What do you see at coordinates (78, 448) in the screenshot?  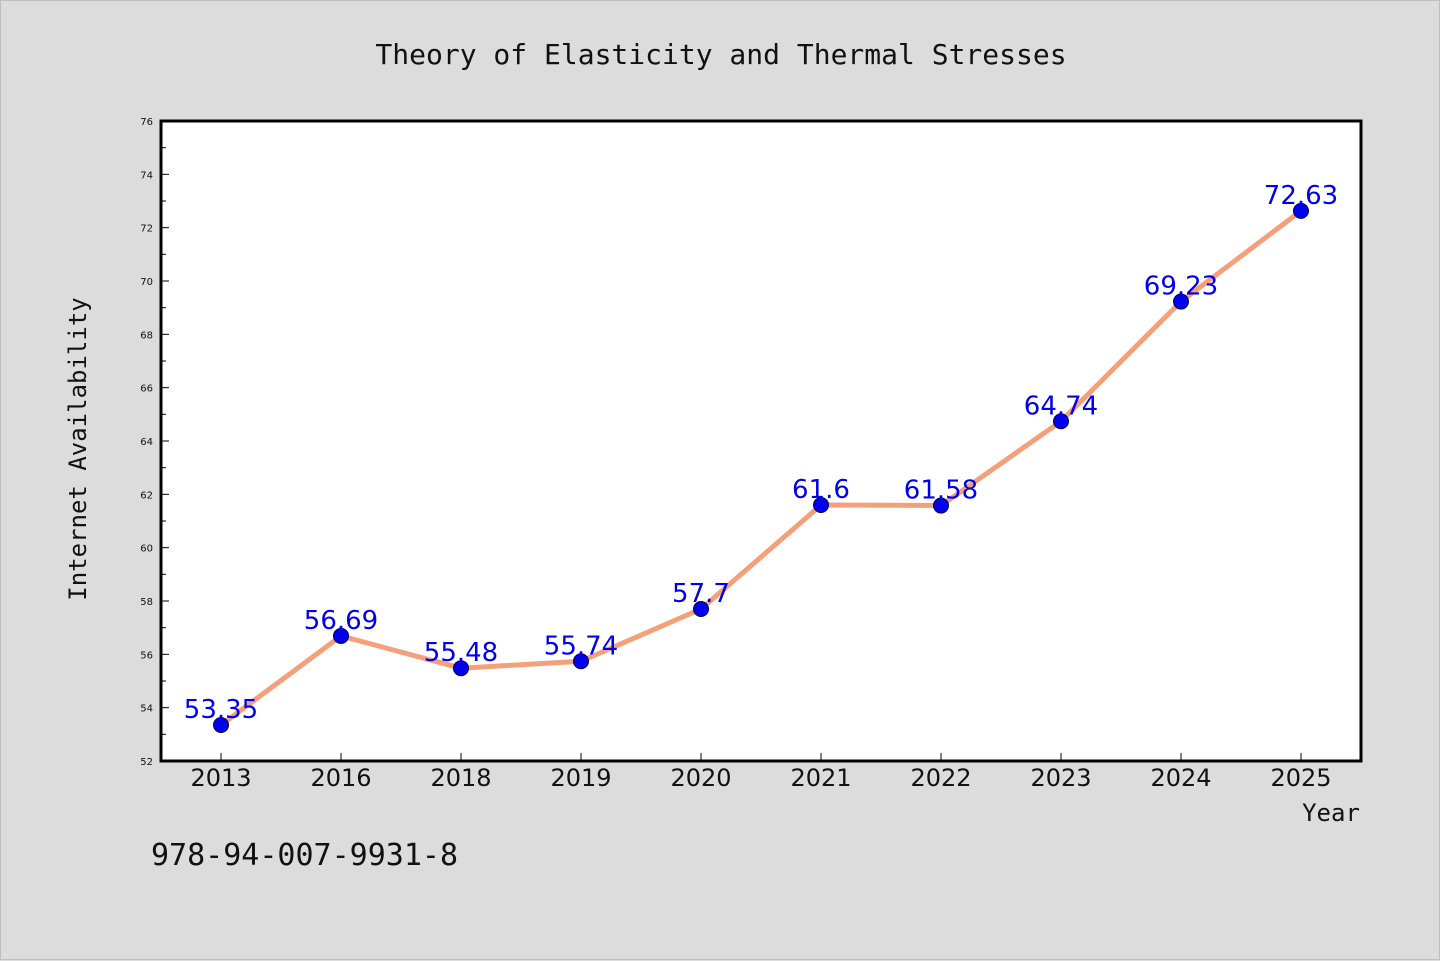 I see `y-axis-title: Internet Availability` at bounding box center [78, 448].